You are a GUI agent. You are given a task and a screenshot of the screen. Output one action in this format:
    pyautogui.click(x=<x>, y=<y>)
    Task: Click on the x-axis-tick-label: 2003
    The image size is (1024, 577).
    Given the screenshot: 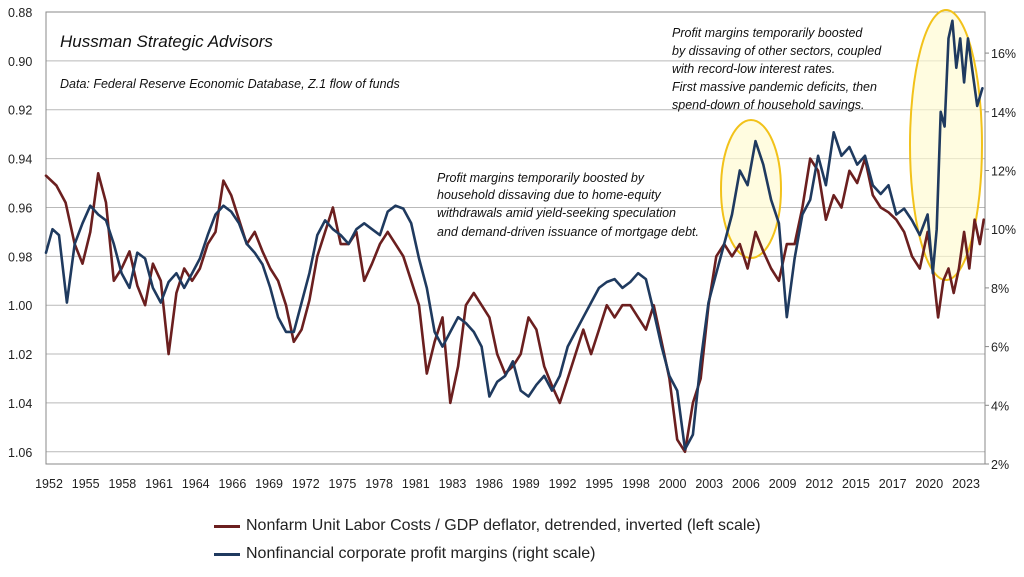 What is the action you would take?
    pyautogui.click(x=709, y=484)
    